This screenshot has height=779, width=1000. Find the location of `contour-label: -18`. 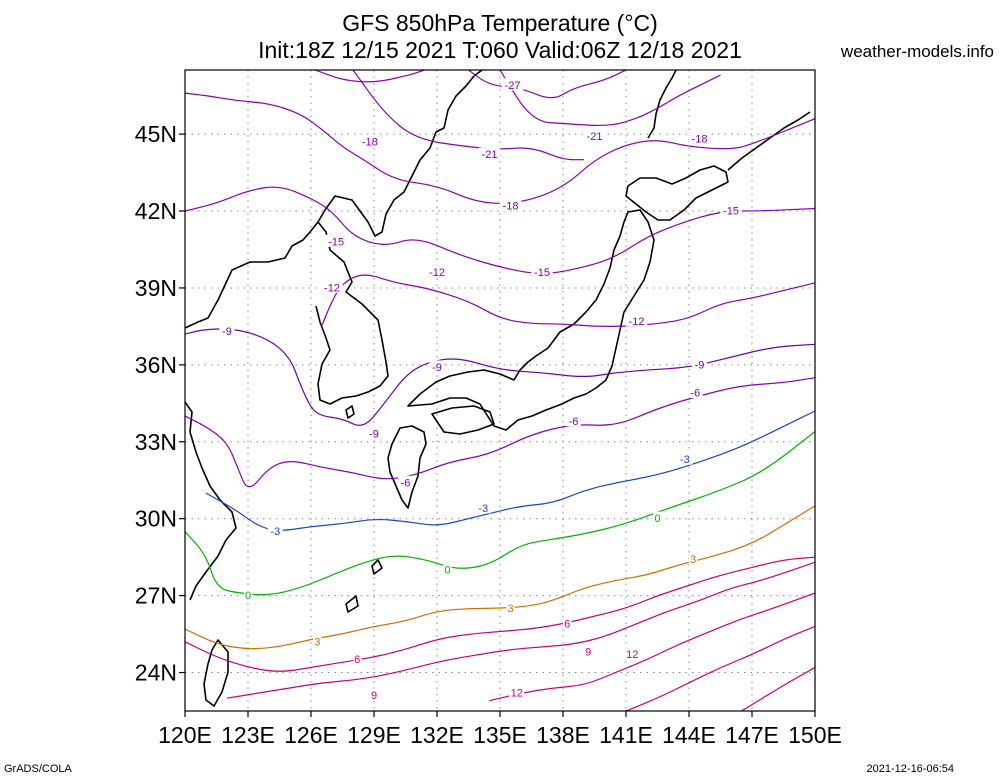

contour-label: -18 is located at coordinates (370, 142).